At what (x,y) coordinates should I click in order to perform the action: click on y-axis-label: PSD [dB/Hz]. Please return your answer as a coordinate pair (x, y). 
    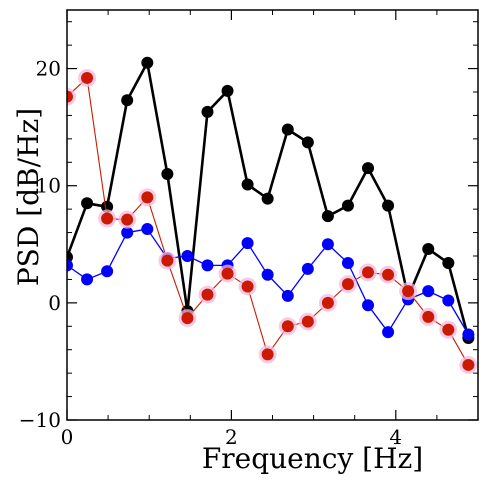
    Looking at the image, I should click on (28, 197).